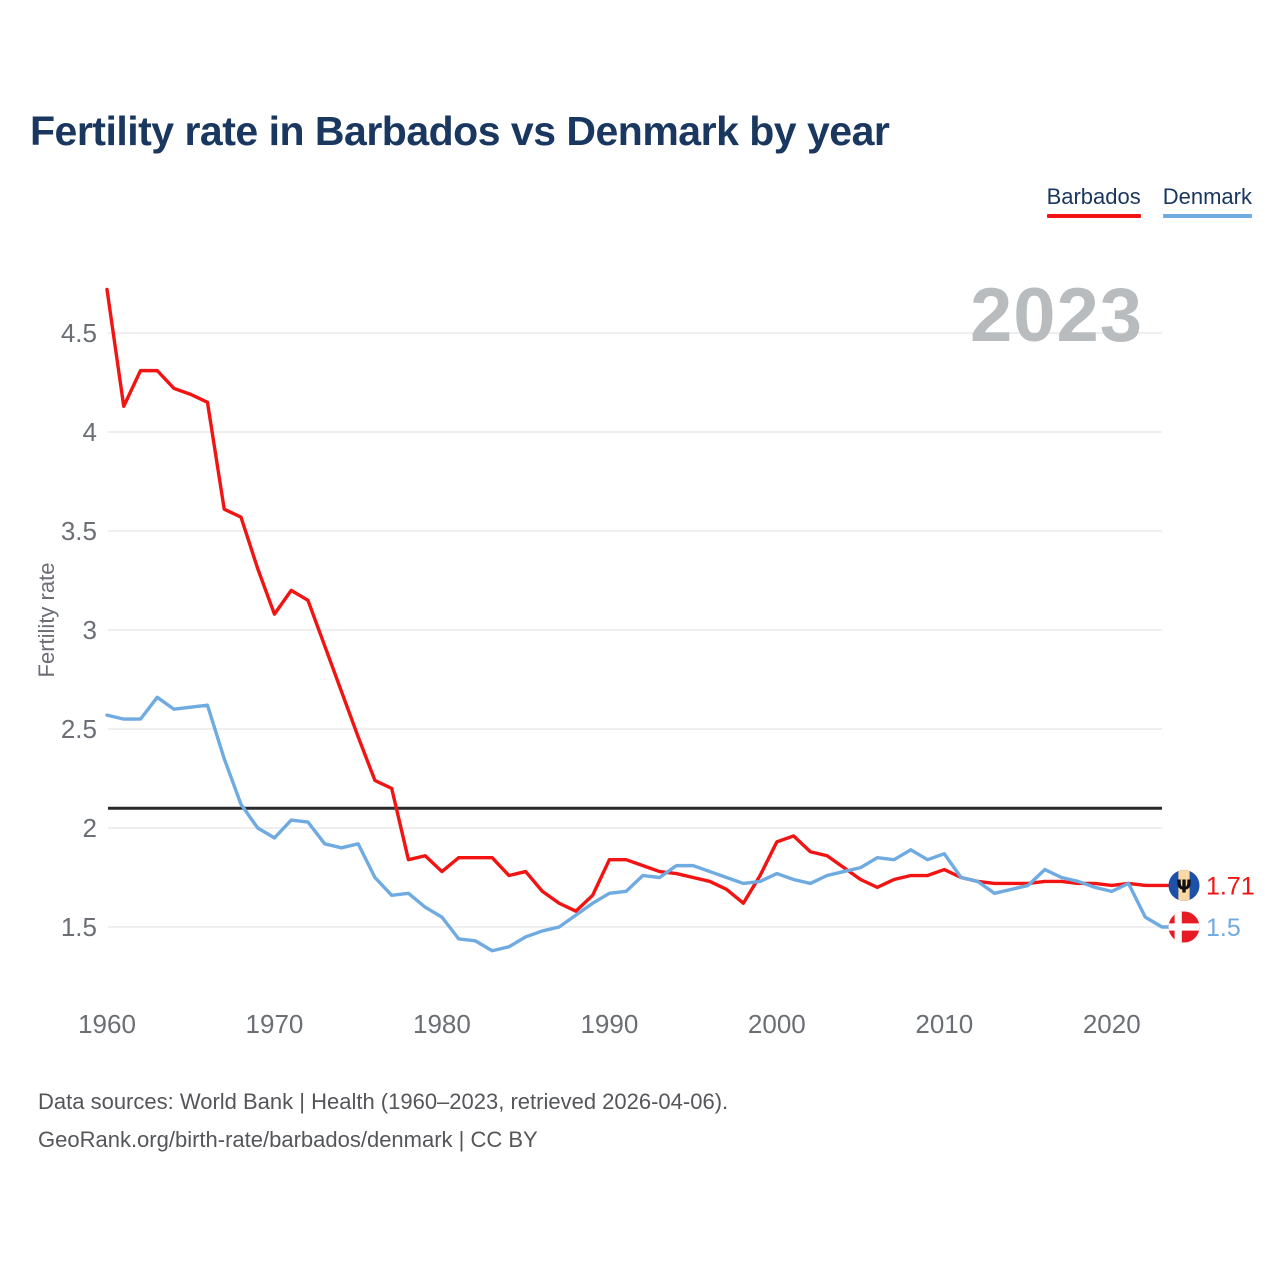  I want to click on x-tick-1990: 1990, so click(609, 1024).